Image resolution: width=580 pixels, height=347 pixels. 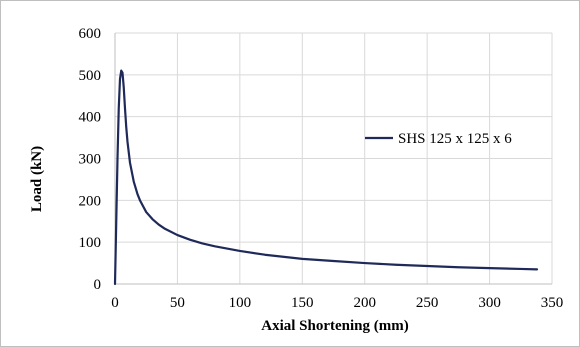 I want to click on x-tick-label: 250, so click(x=427, y=303).